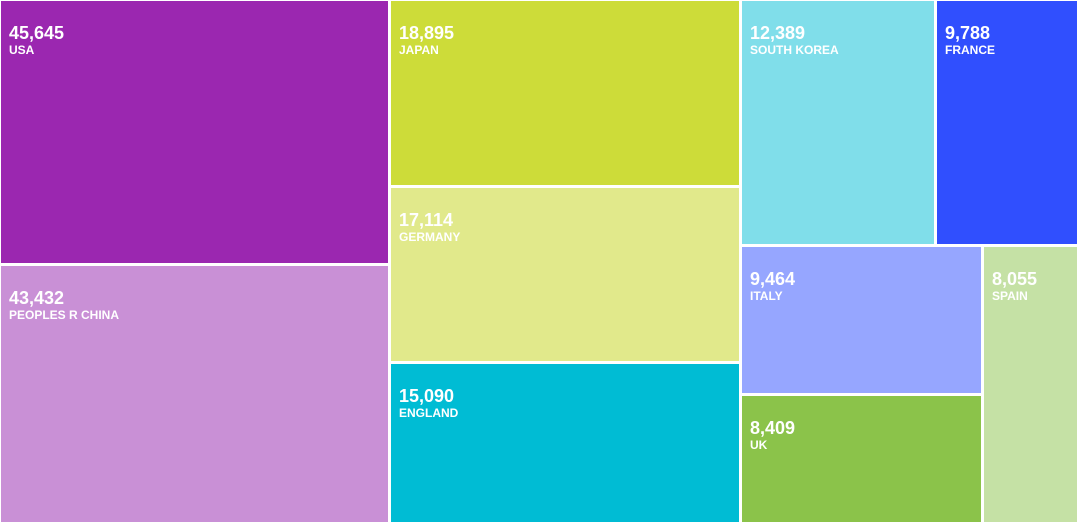 The width and height of the screenshot is (1080, 526). Describe the element at coordinates (565, 443) in the screenshot. I see `treemap-tile-england: 15,090 ENGLAND` at that location.